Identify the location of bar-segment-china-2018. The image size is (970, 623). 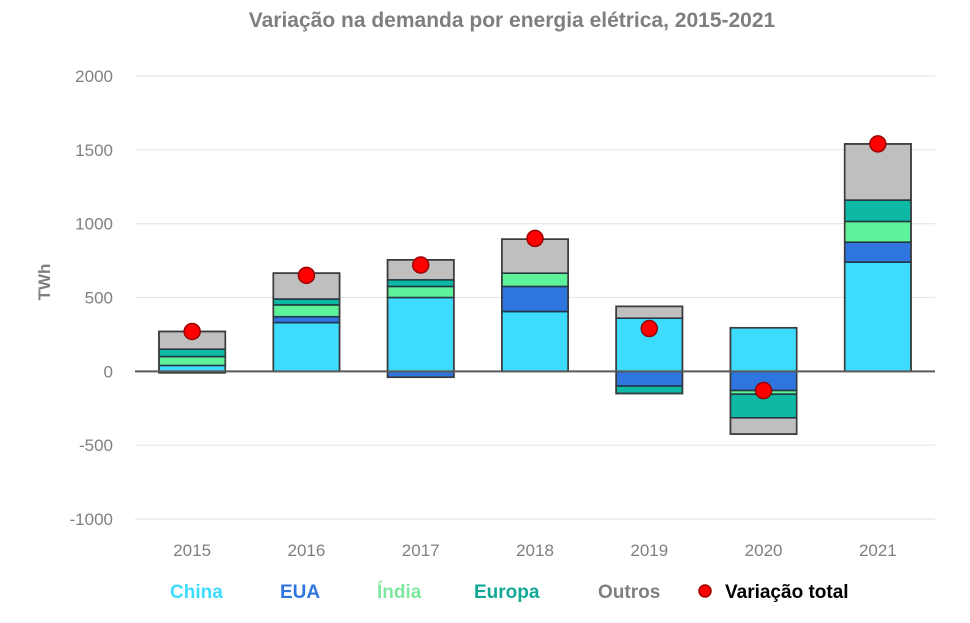
(535, 341).